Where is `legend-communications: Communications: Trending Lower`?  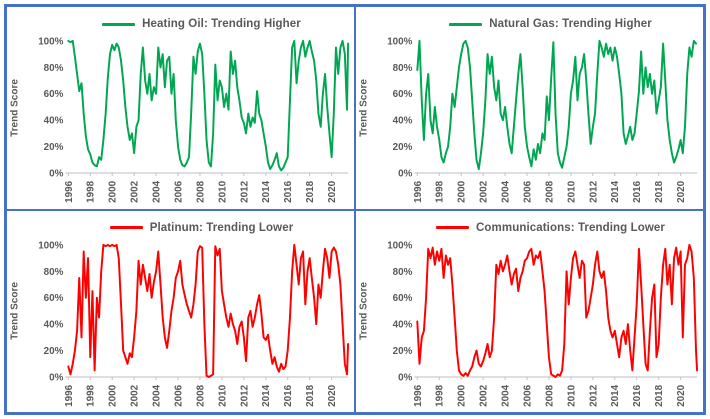 legend-communications: Communications: Trending Lower is located at coordinates (529, 228).